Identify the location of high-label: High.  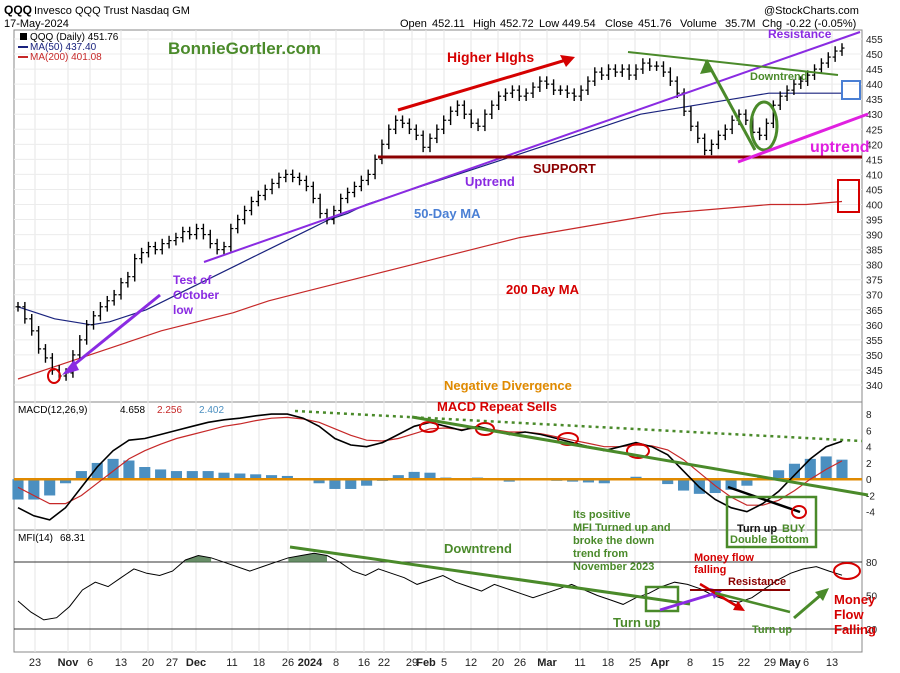
(484, 24).